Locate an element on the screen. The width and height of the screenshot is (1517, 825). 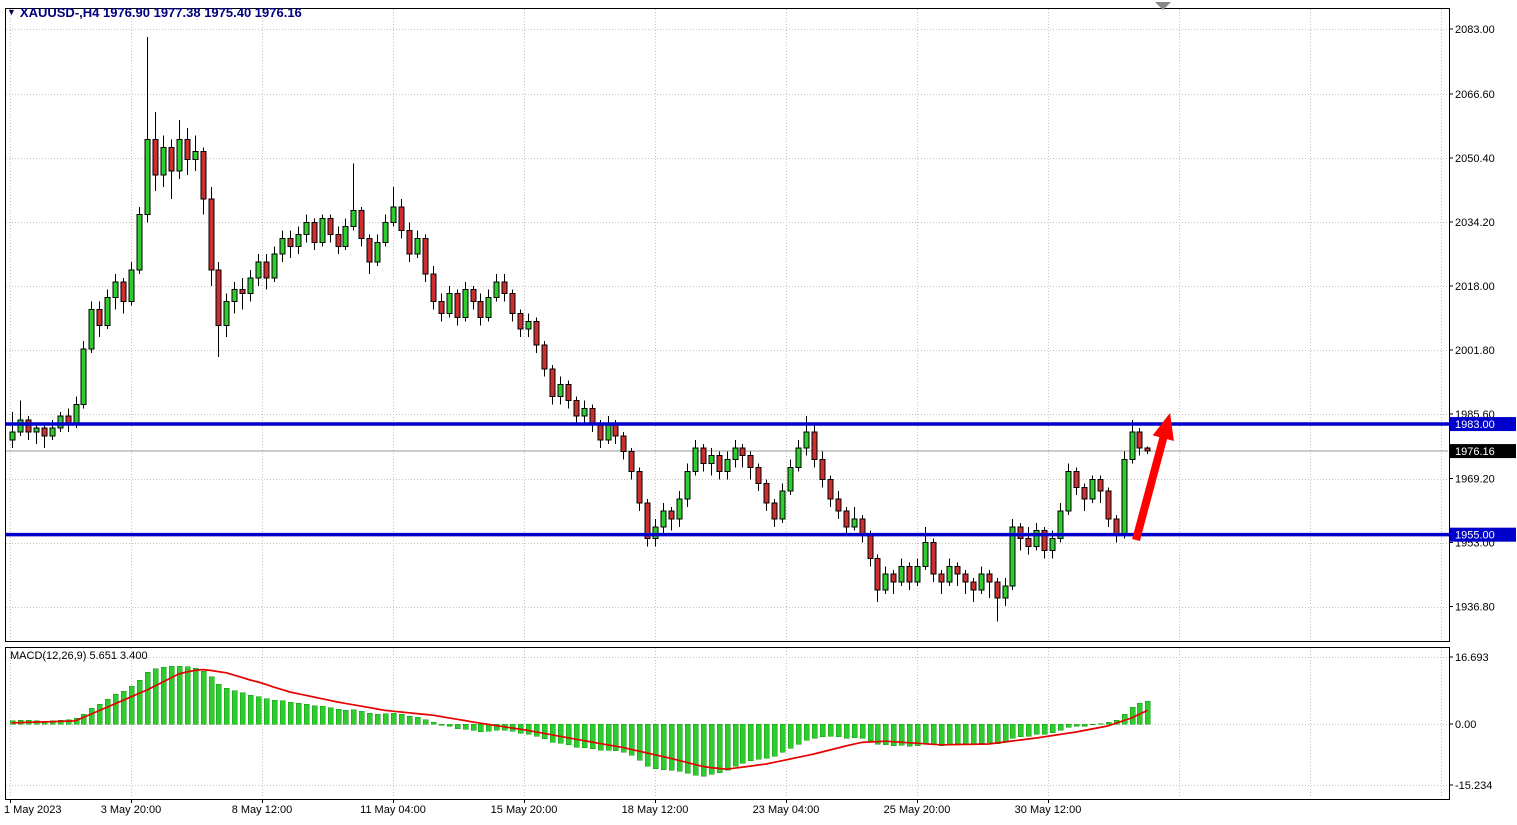
price-axis-label: 2083.00 is located at coordinates (1475, 30).